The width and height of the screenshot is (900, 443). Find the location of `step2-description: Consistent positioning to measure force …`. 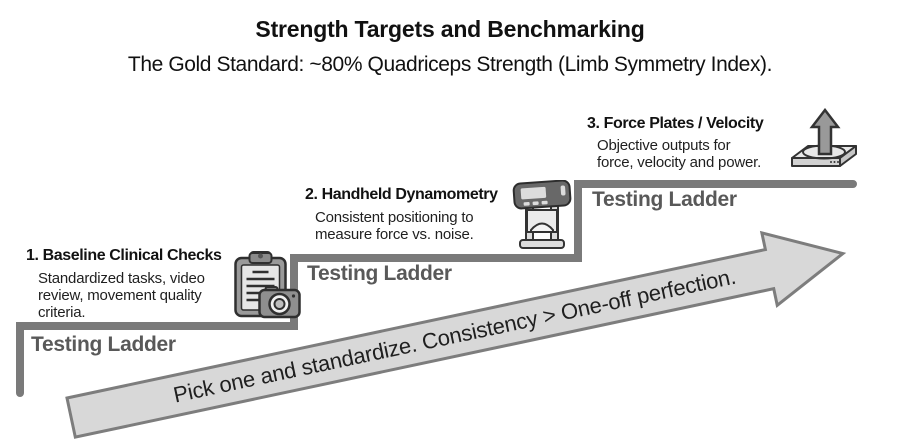

step2-description: Consistent positioning to measure force … is located at coordinates (394, 226).